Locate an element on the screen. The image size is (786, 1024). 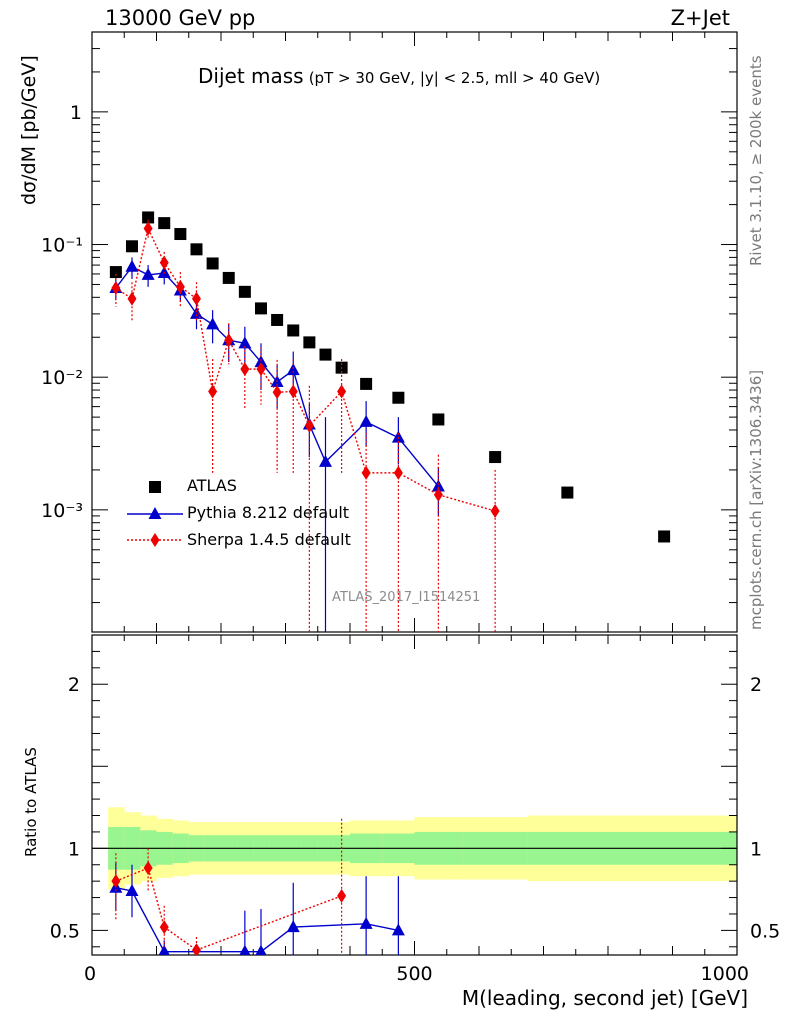
main-y-axis-label: dσ/dM [pb/GeV] is located at coordinates (29, 130).